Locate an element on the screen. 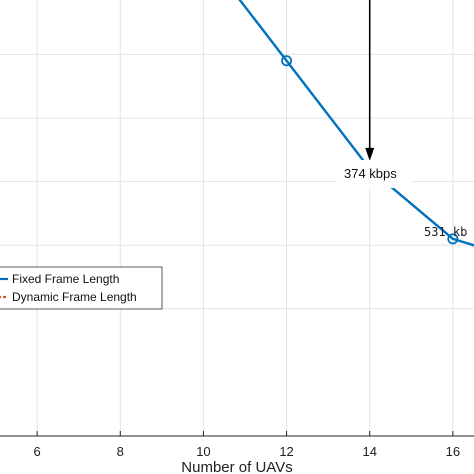  x-tick-label-12: 12 is located at coordinates (286, 451).